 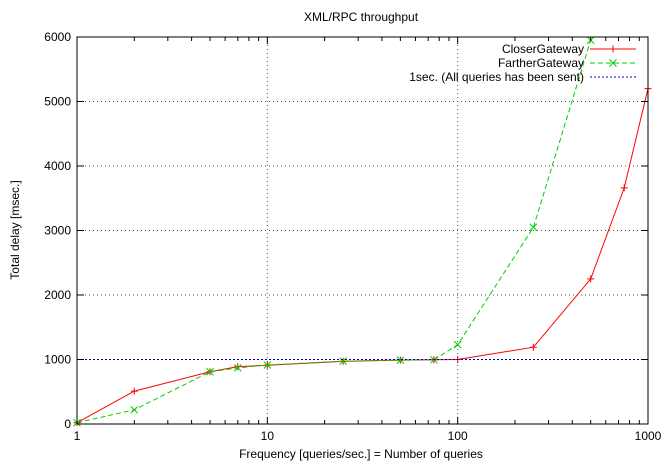 What do you see at coordinates (15, 229) in the screenshot?
I see `y-axis-label: Total delay [msec.]` at bounding box center [15, 229].